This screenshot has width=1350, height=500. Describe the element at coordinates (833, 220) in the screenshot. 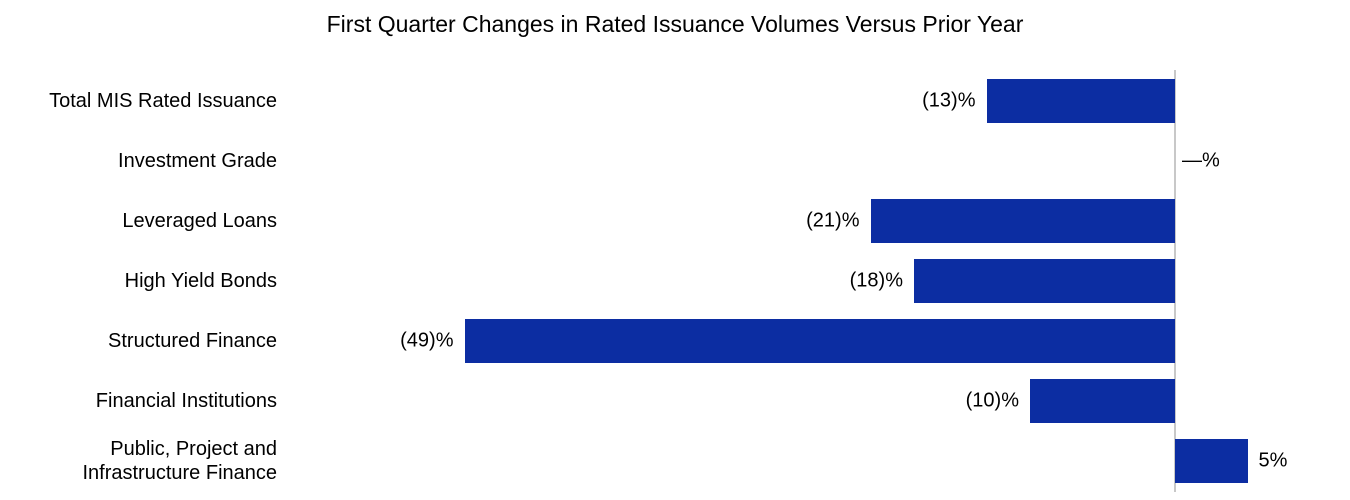

I see `value-label: (21)%` at that location.